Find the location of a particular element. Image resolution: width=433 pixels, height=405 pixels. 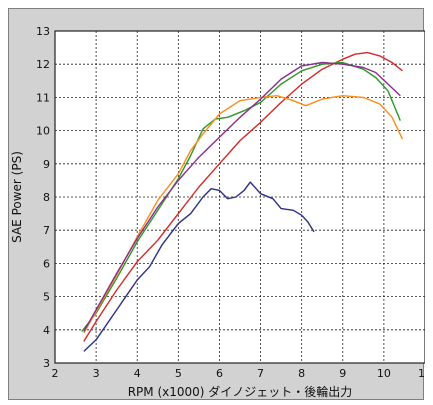

y-tick-label: 7 is located at coordinates (46, 230).